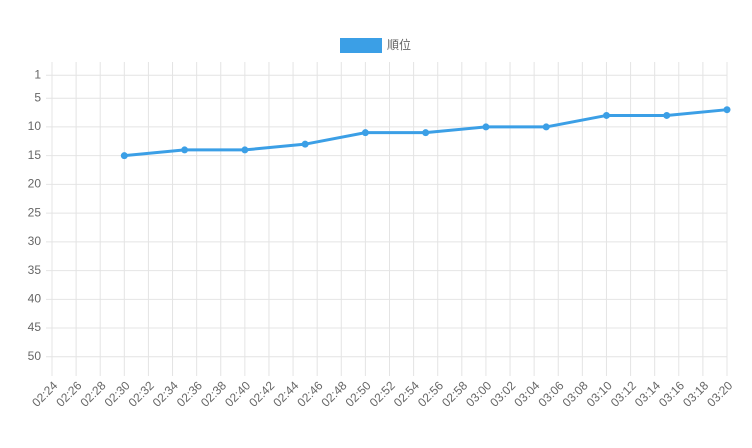 This screenshot has height=448, width=752. Describe the element at coordinates (454, 393) in the screenshot. I see `x-tick-label: 02:58` at that location.